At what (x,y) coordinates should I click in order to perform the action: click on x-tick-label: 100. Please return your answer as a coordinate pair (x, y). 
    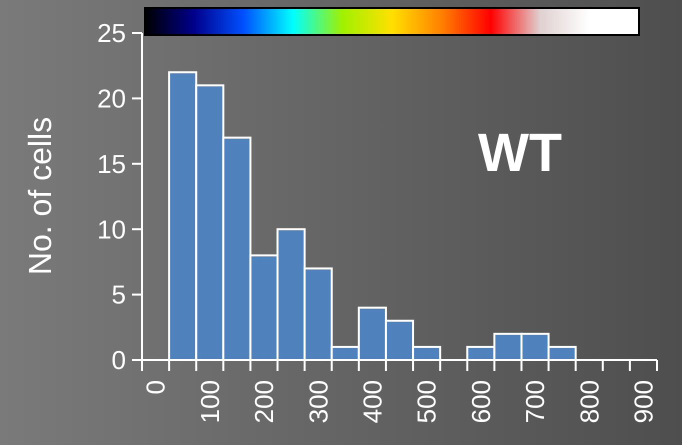
    Looking at the image, I should click on (209, 402).